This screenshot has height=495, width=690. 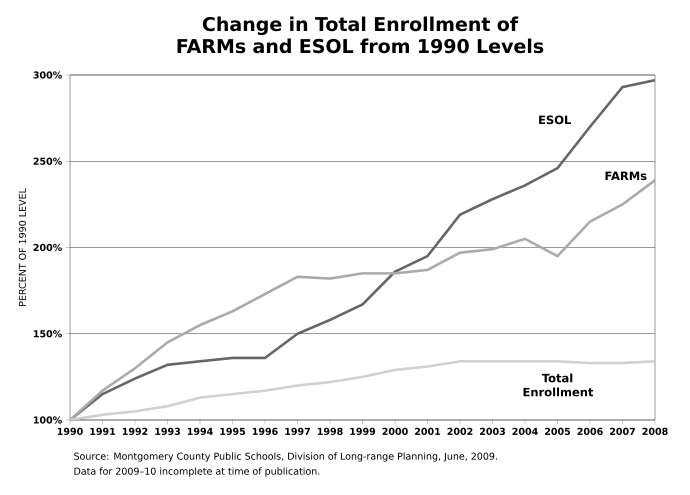 What do you see at coordinates (655, 431) in the screenshot?
I see `x-tick-label: 2008` at bounding box center [655, 431].